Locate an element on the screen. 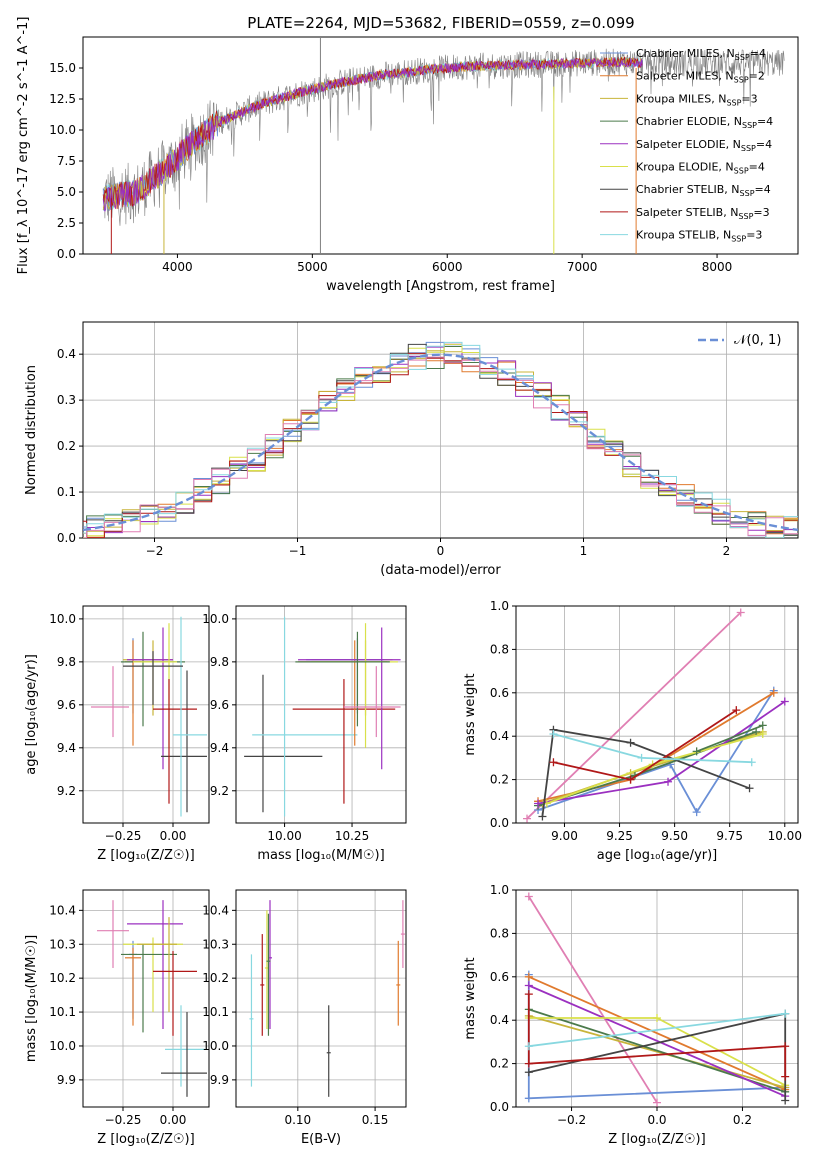 This screenshot has width=819, height=1170. x-tick-label: −2 is located at coordinates (155, 551).